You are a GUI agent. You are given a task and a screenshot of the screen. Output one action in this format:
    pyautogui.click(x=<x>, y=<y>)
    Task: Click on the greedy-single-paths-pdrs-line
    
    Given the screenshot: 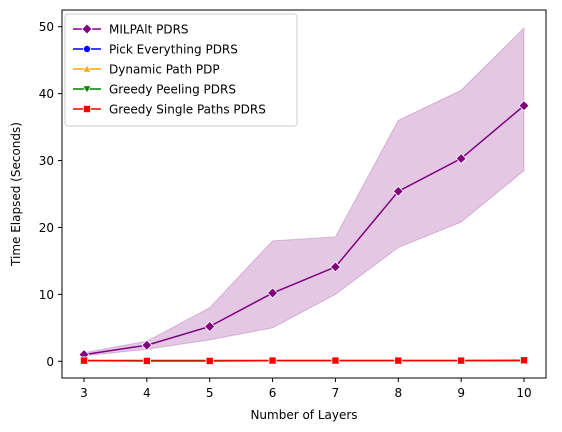 What is the action you would take?
    pyautogui.click(x=304, y=360)
    